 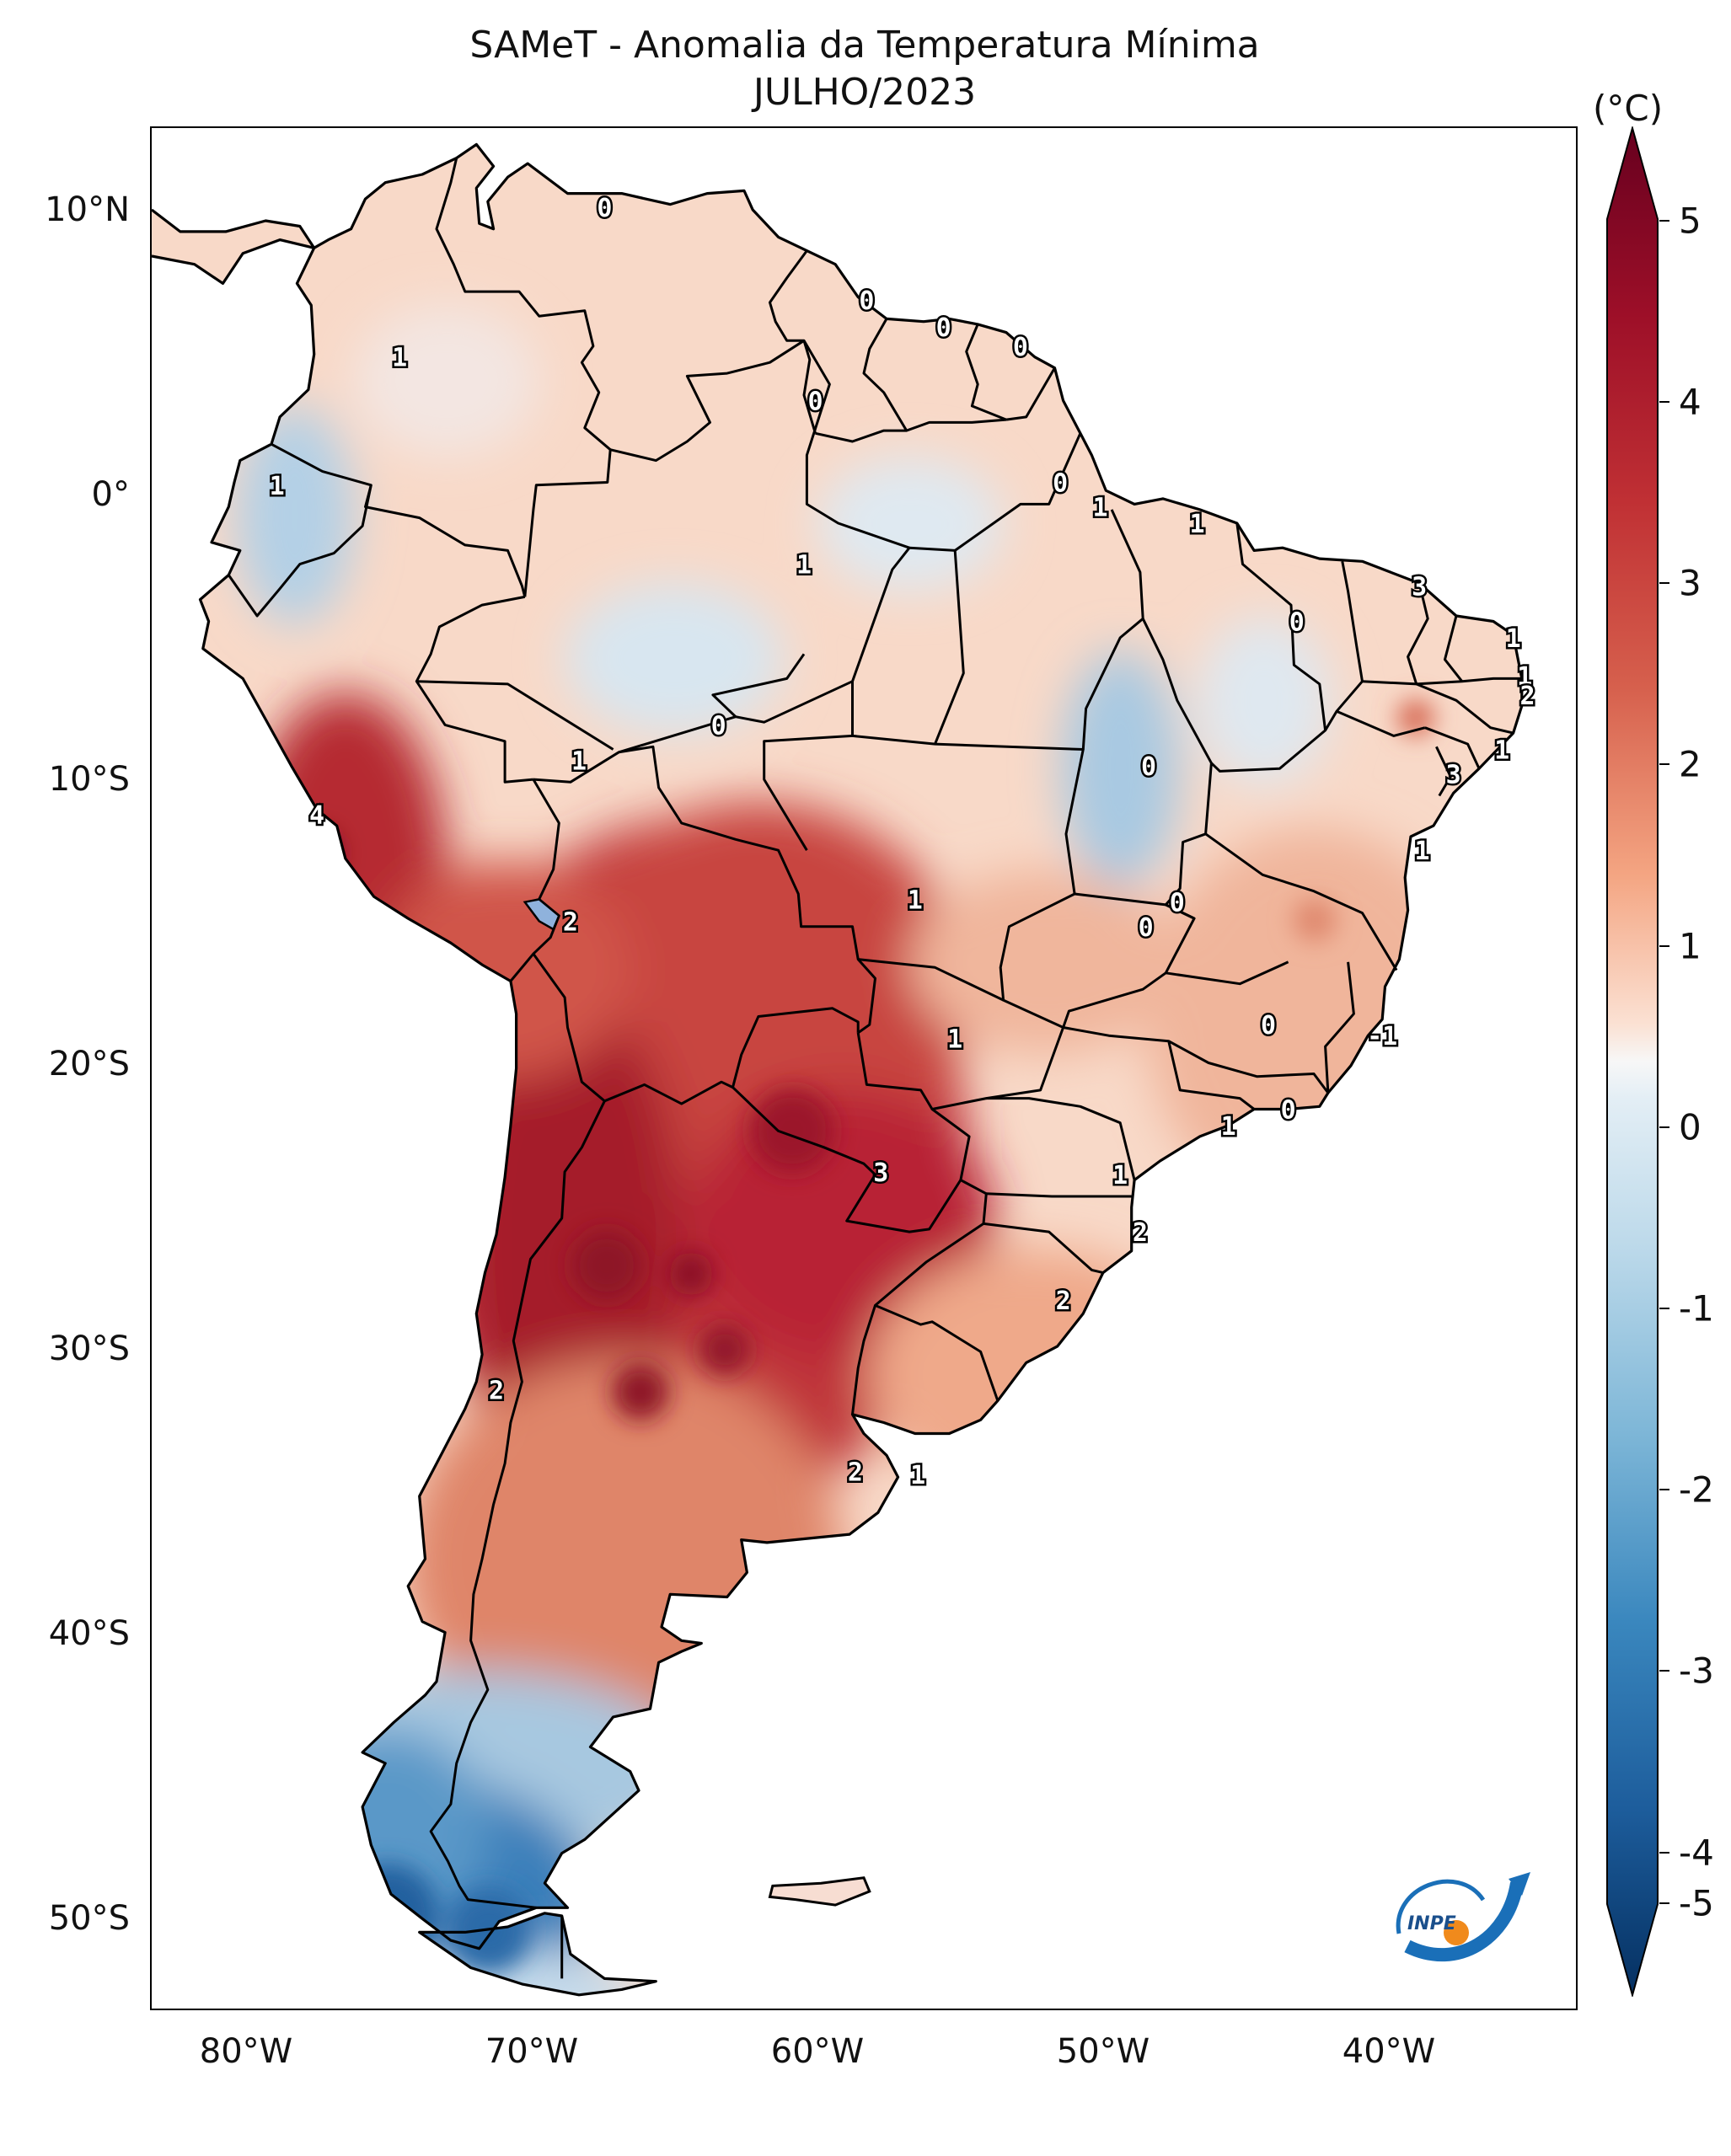 I want to click on title-line-1: SAMeT - Anomalia da Temperatura Mínima, so click(x=864, y=45).